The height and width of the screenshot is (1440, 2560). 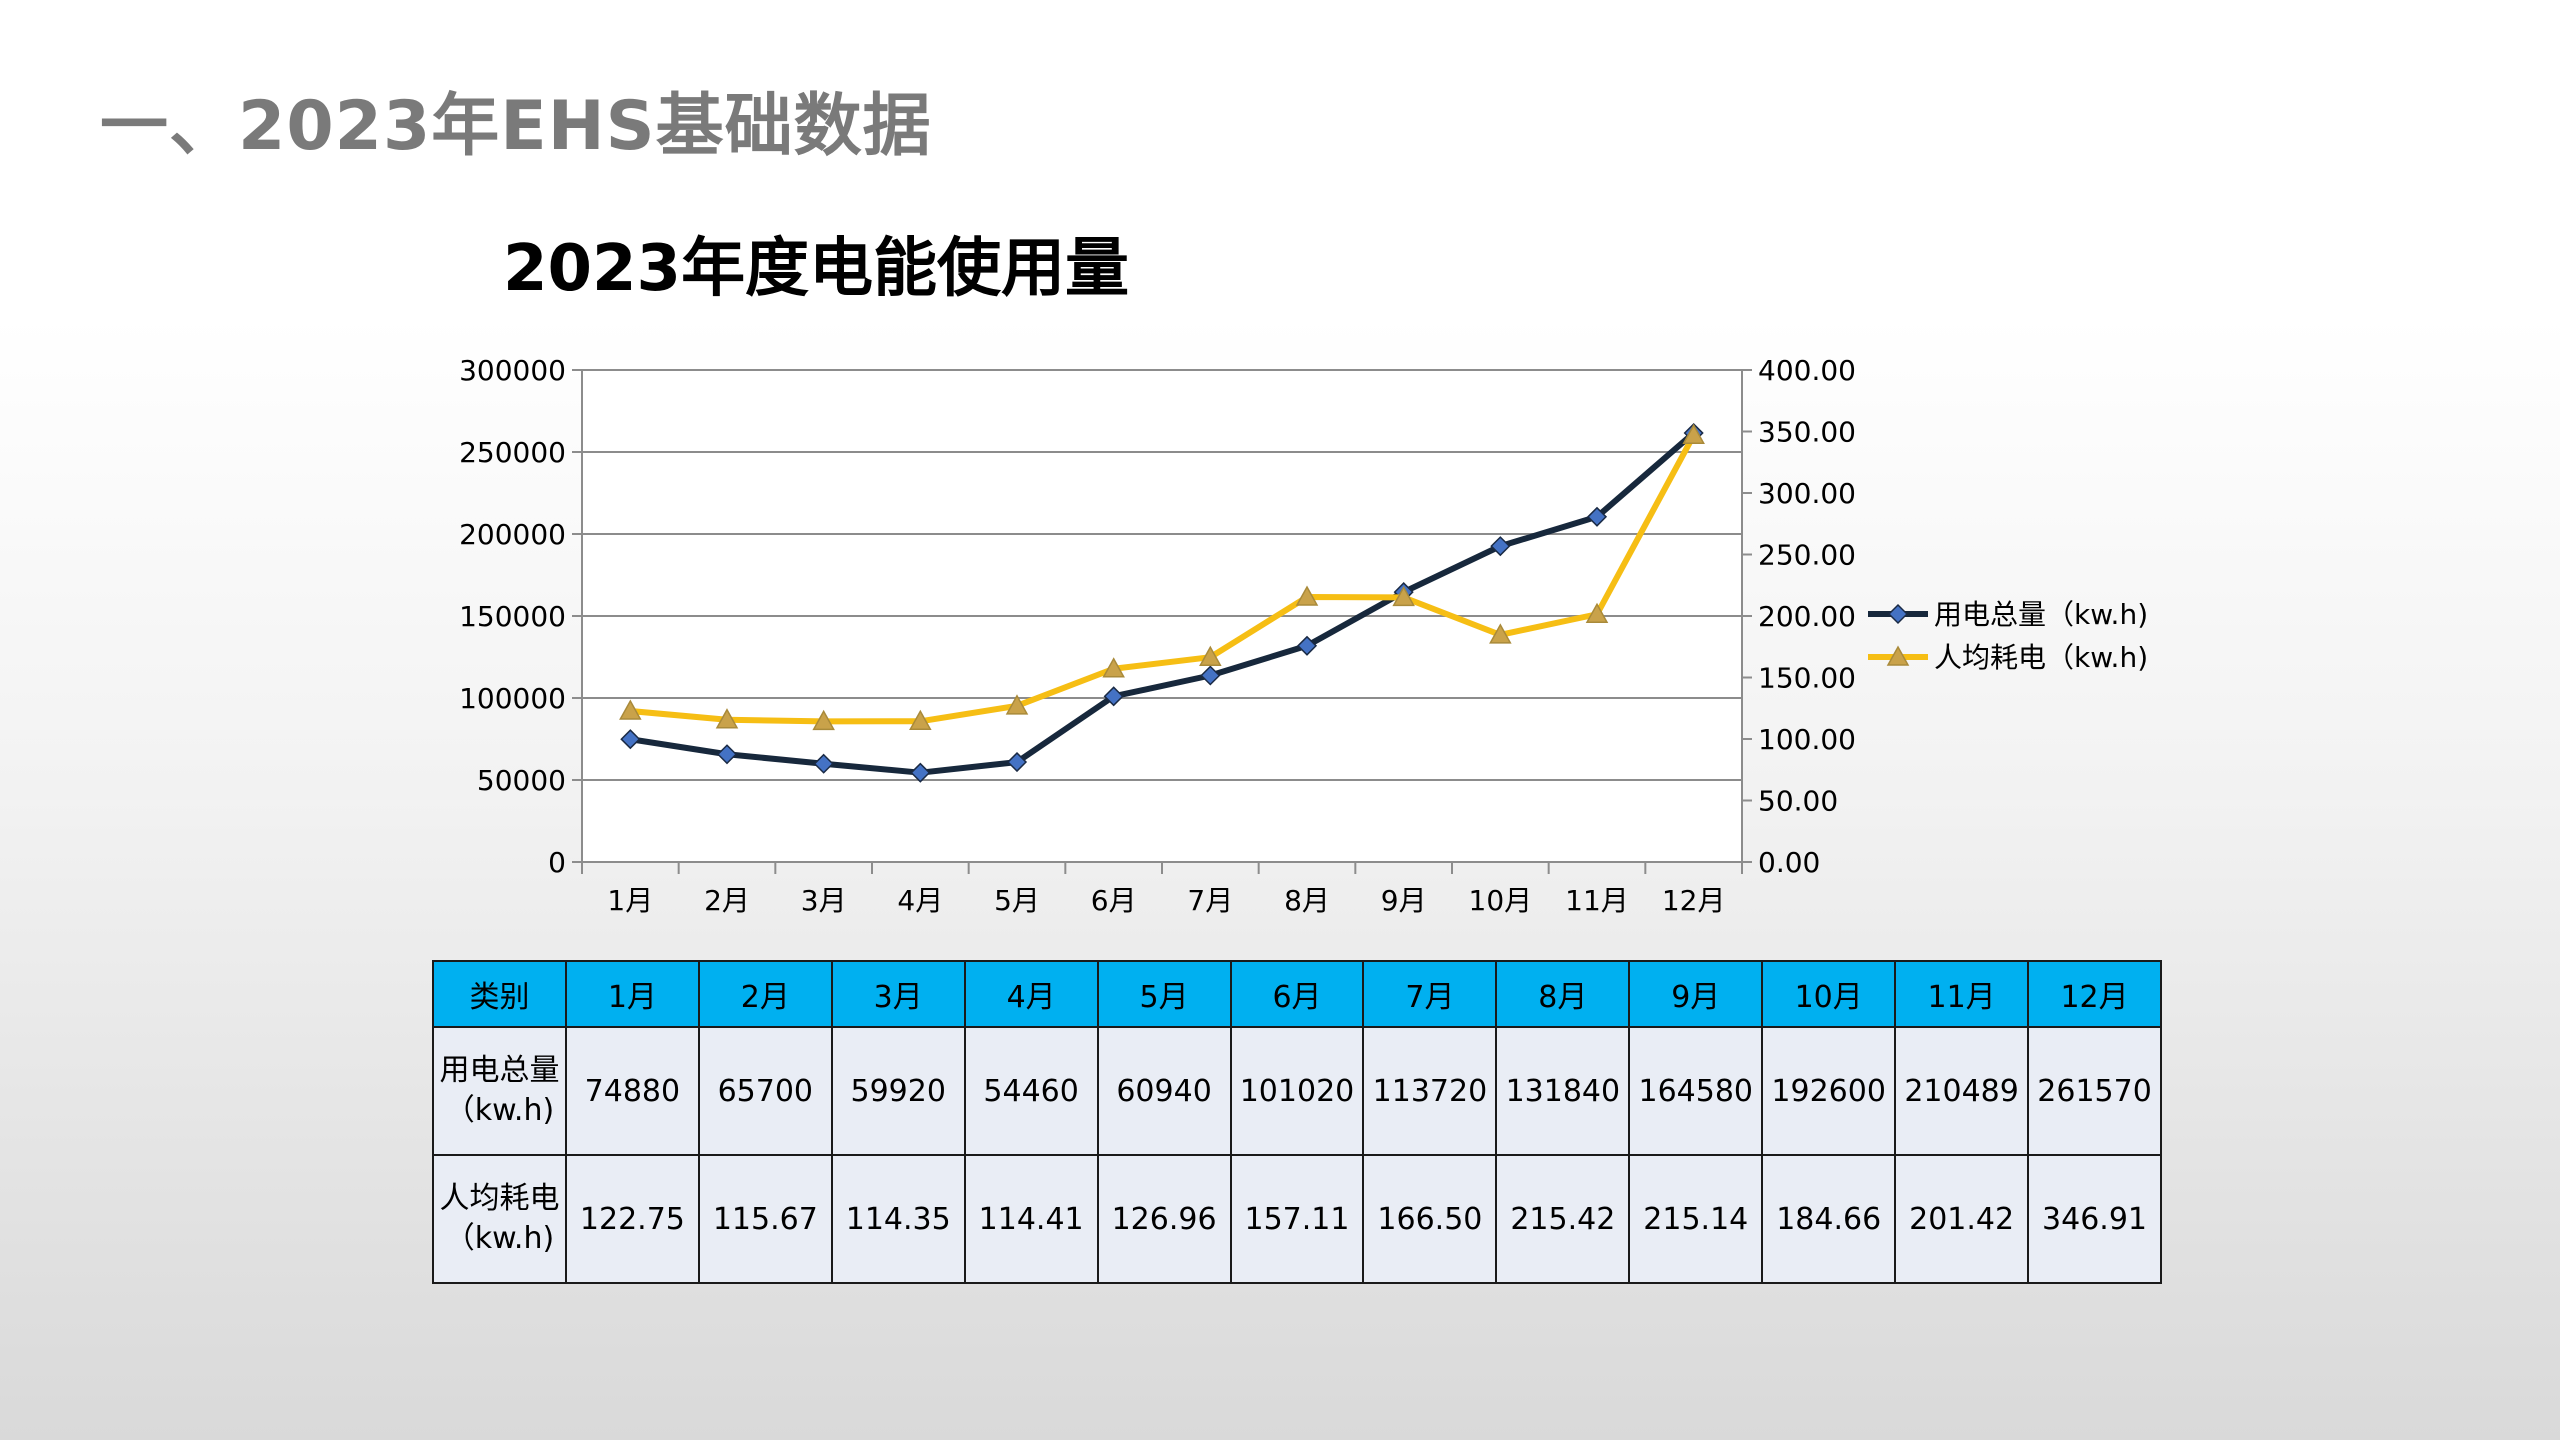 I want to click on table-cell: 184.66, so click(x=1829, y=1219).